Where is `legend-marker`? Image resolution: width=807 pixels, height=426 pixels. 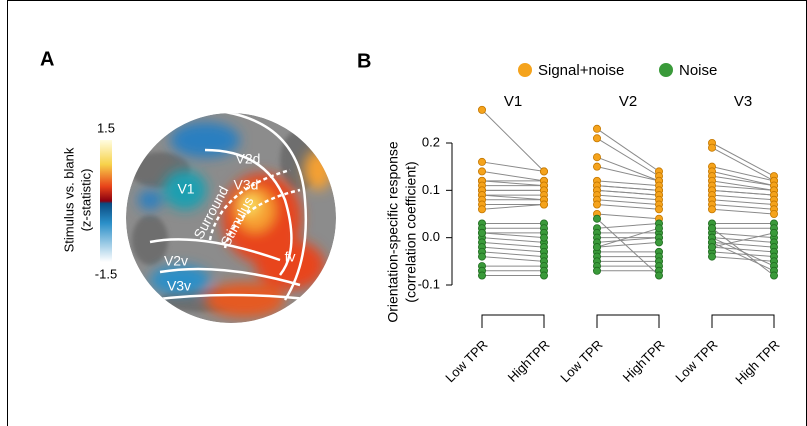
legend-marker is located at coordinates (525, 70).